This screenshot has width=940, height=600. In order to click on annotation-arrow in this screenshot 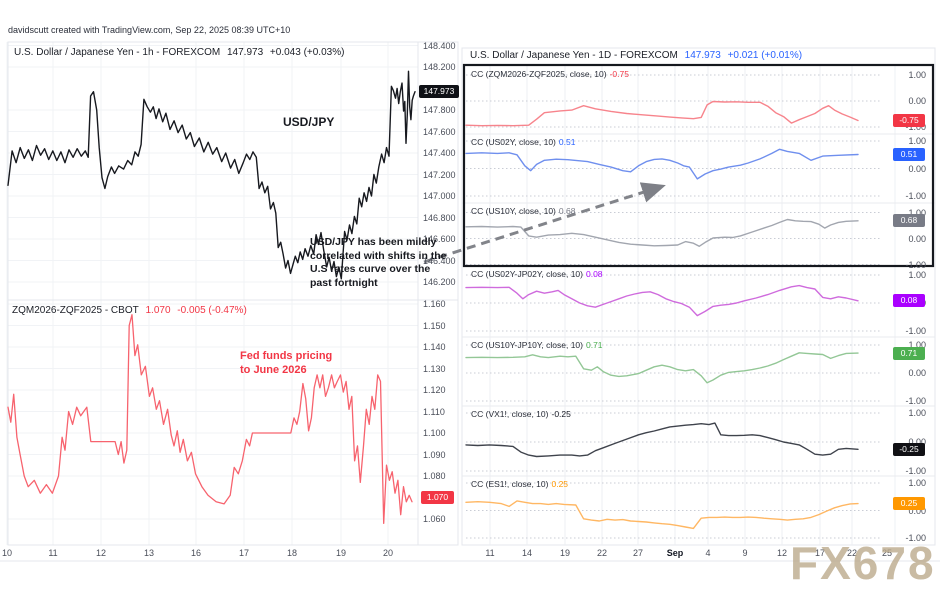, I will do `click(544, 223)`.